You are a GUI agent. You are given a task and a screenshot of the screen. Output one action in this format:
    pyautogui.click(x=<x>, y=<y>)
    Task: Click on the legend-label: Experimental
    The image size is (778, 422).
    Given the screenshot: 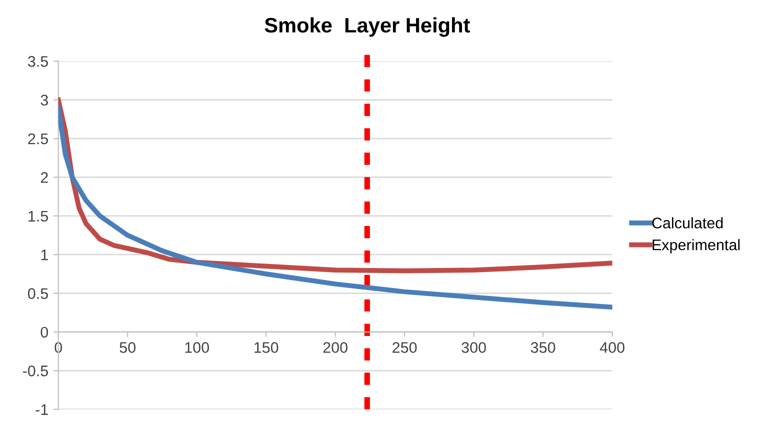 What is the action you would take?
    pyautogui.click(x=696, y=246)
    